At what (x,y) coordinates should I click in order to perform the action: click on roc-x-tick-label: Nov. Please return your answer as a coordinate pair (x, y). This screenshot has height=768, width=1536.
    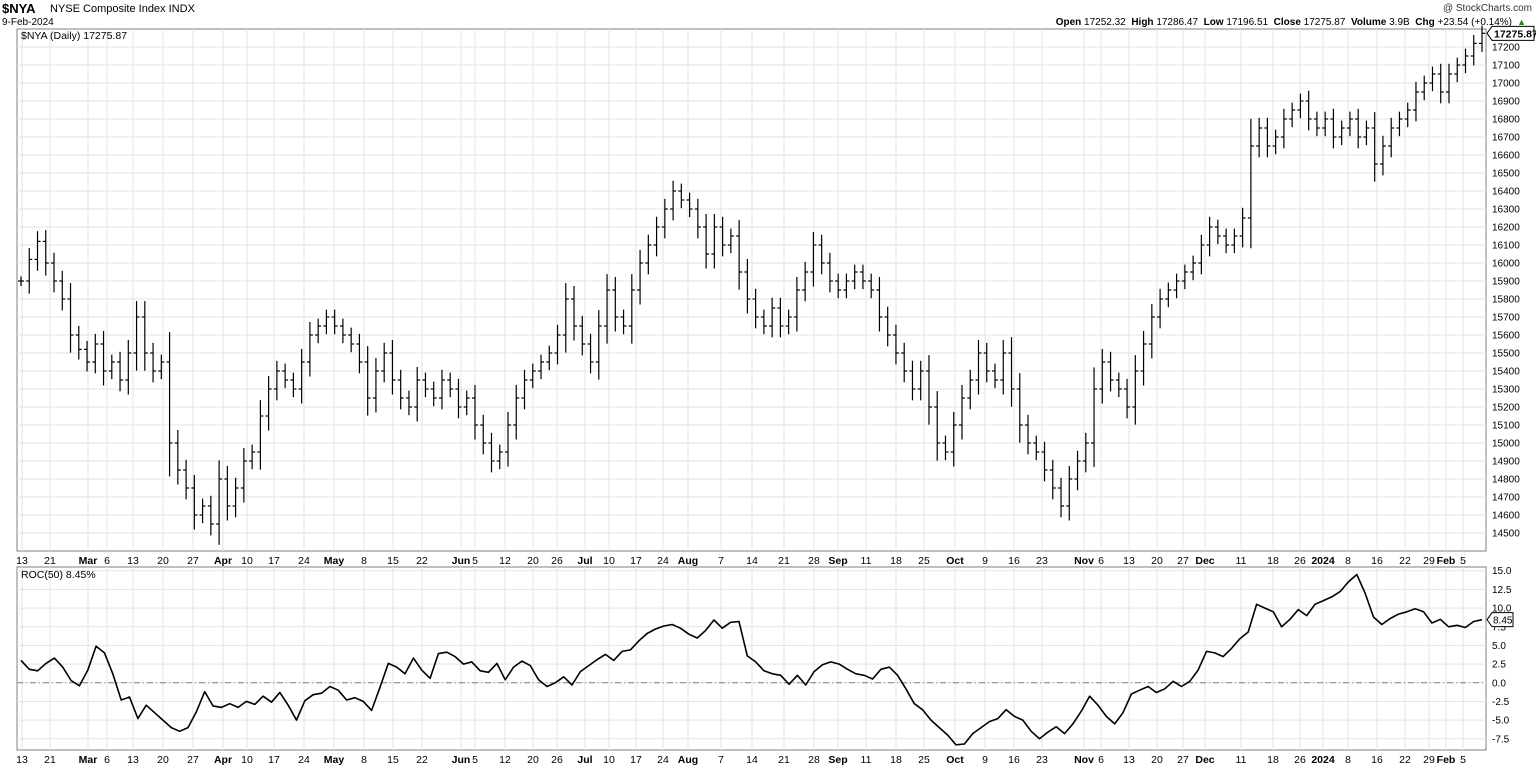
    Looking at the image, I should click on (1084, 760).